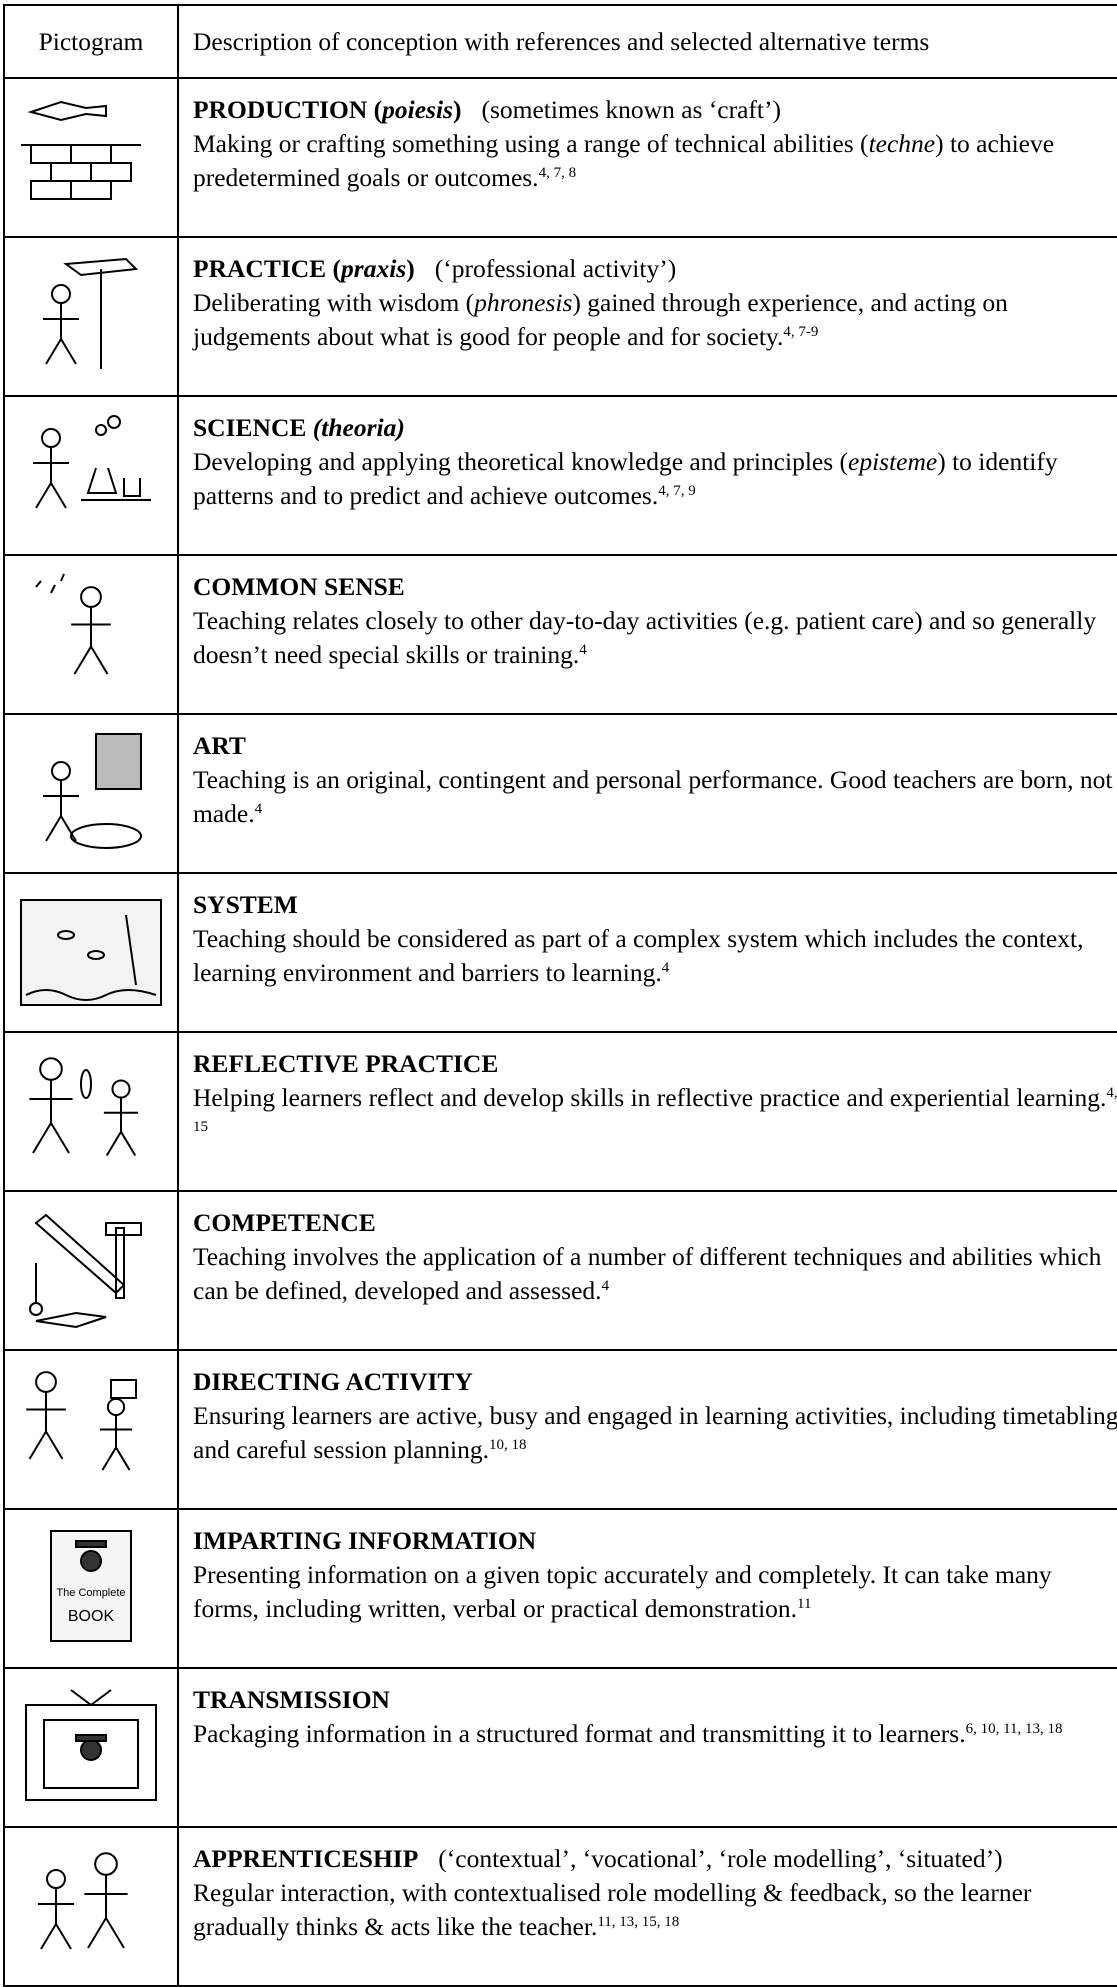 The image size is (1117, 1987). I want to click on title: COMMON SENSE, so click(299, 586).